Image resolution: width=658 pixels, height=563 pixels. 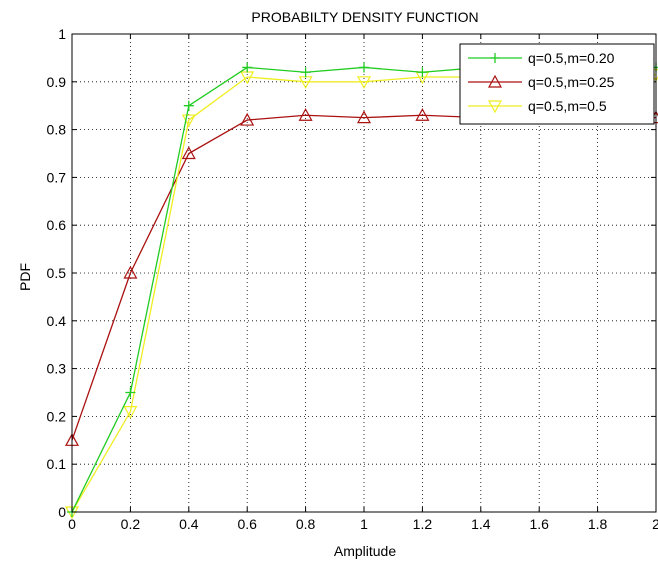 I want to click on y-axis-label: PDF, so click(x=25, y=277).